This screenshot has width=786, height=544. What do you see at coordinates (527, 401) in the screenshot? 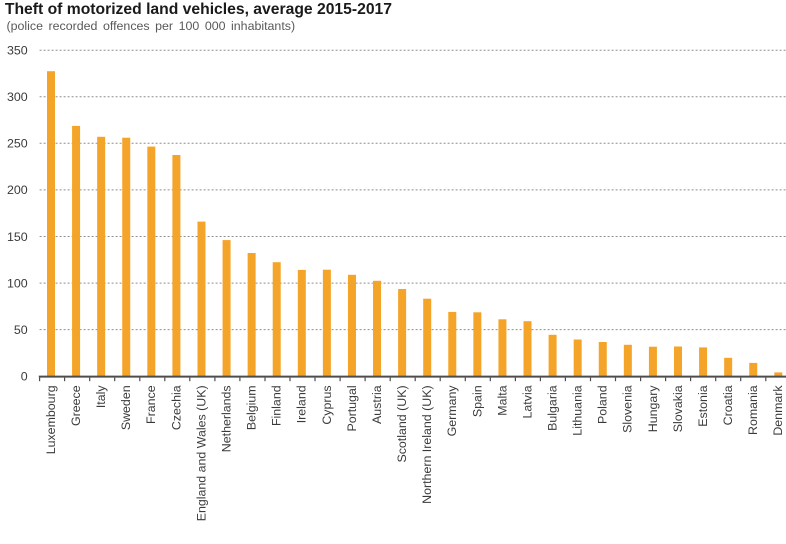
I see `svg-text: Latvia` at bounding box center [527, 401].